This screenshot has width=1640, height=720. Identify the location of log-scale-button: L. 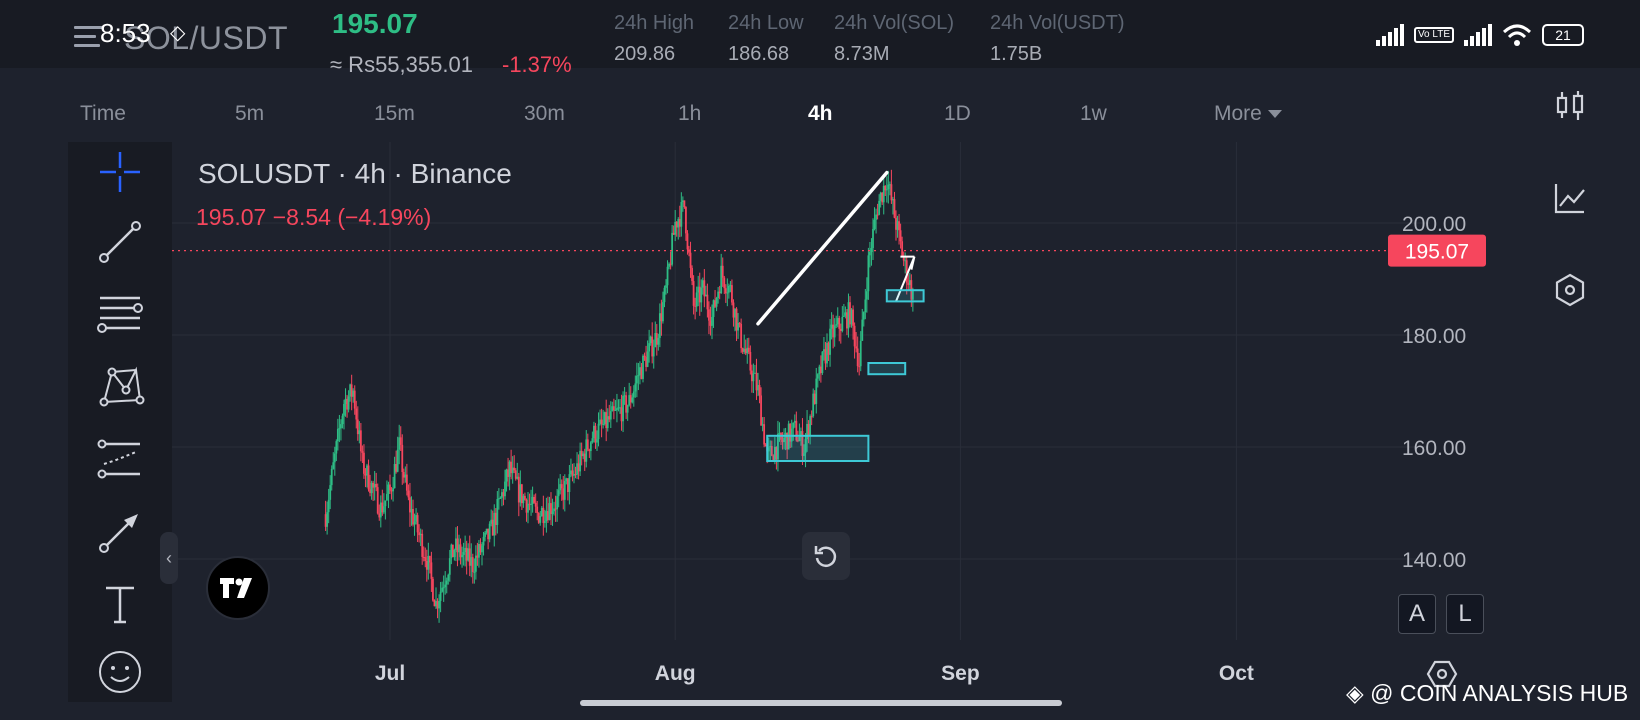
(1465, 614).